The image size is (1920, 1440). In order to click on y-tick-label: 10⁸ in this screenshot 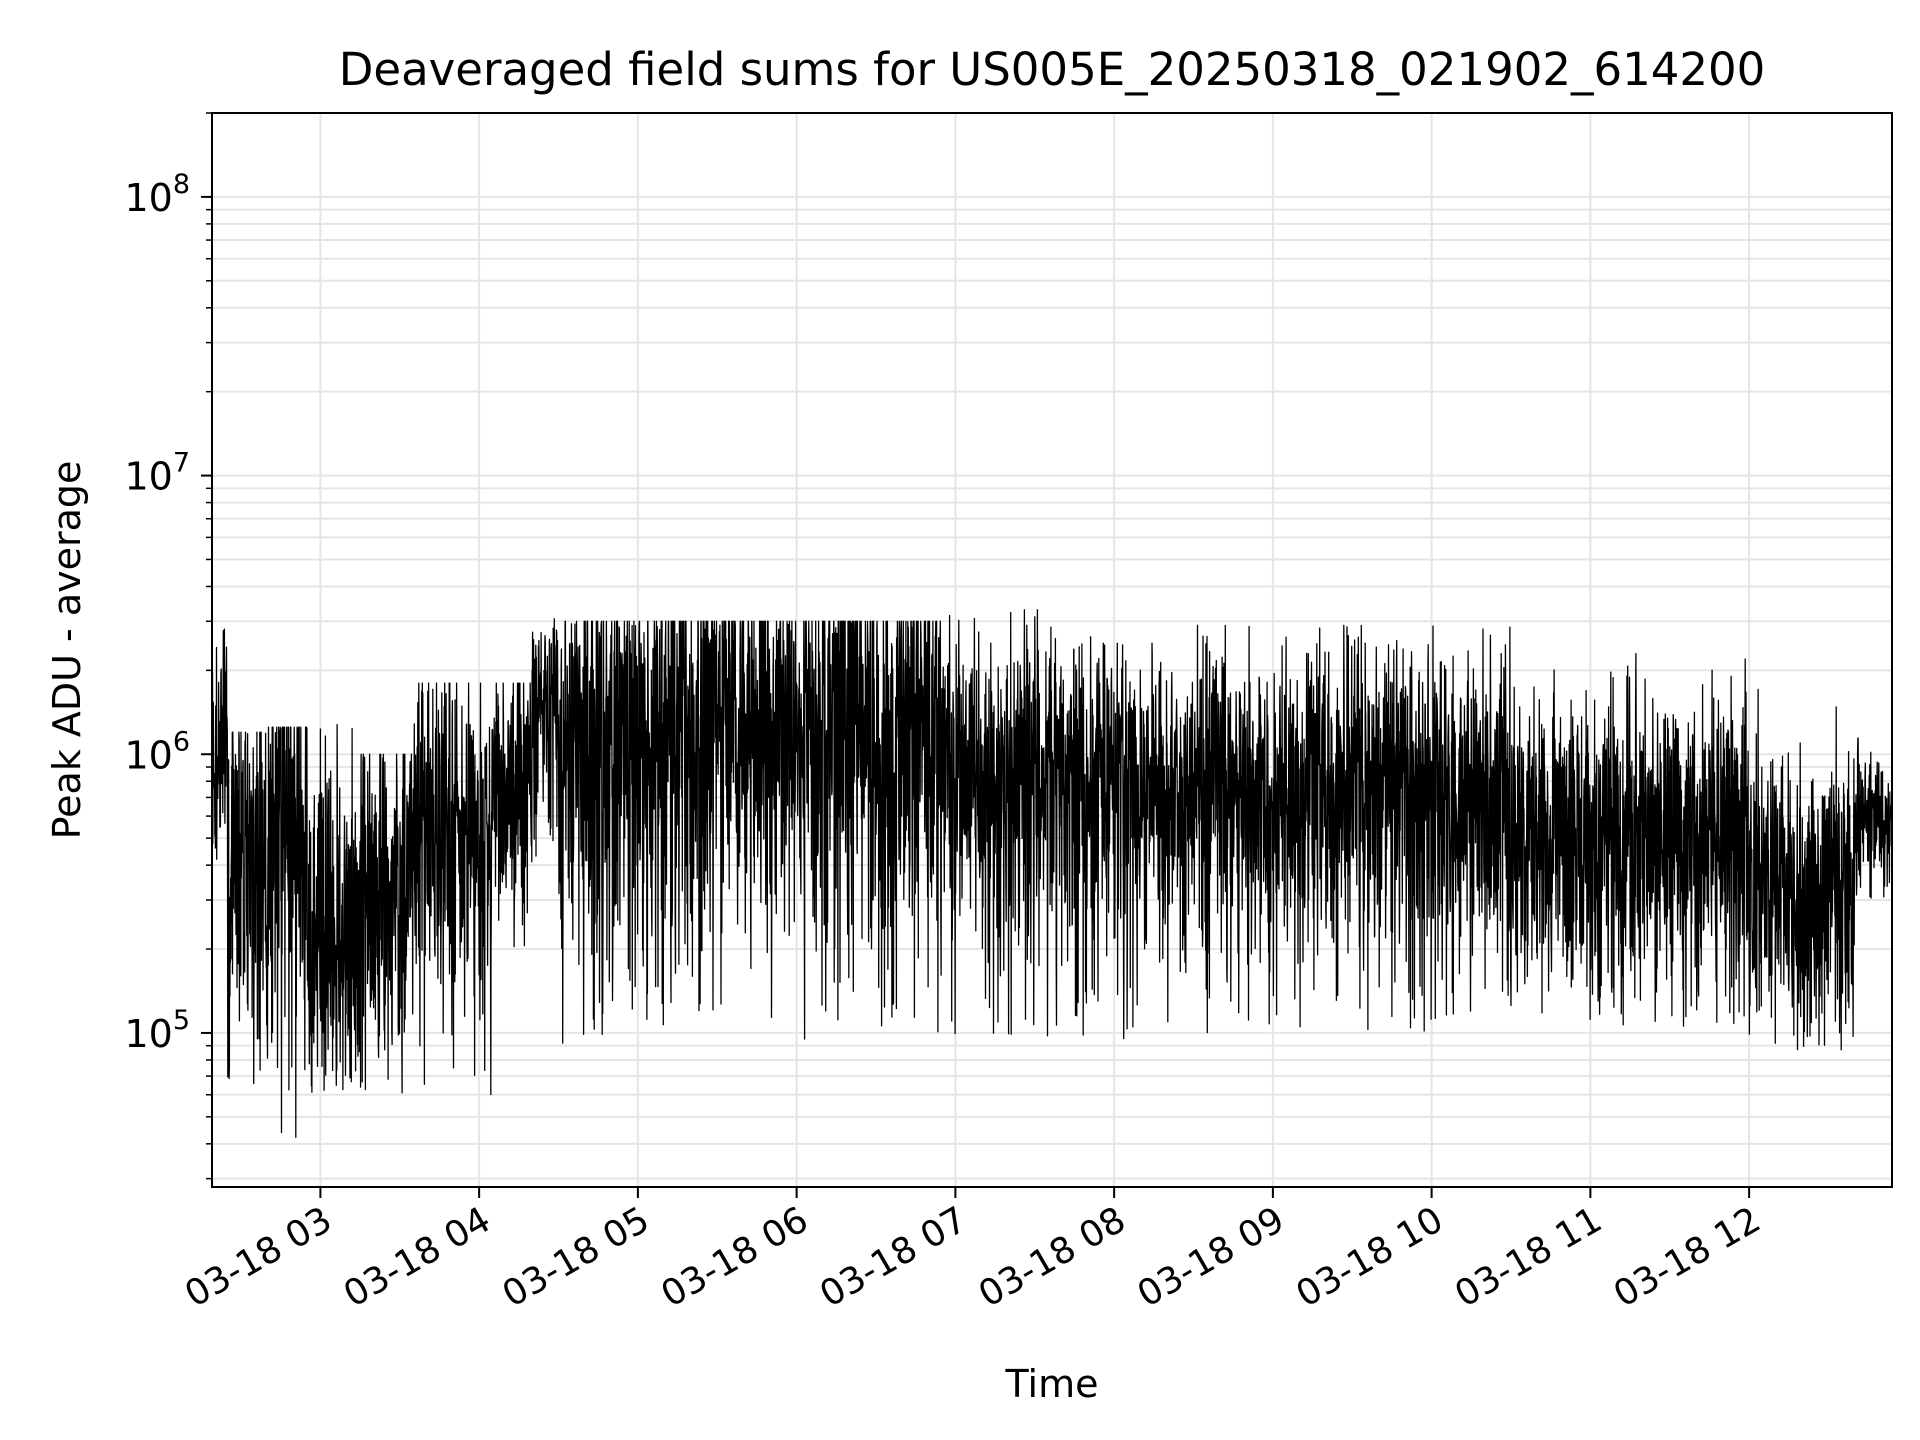, I will do `click(157, 194)`.